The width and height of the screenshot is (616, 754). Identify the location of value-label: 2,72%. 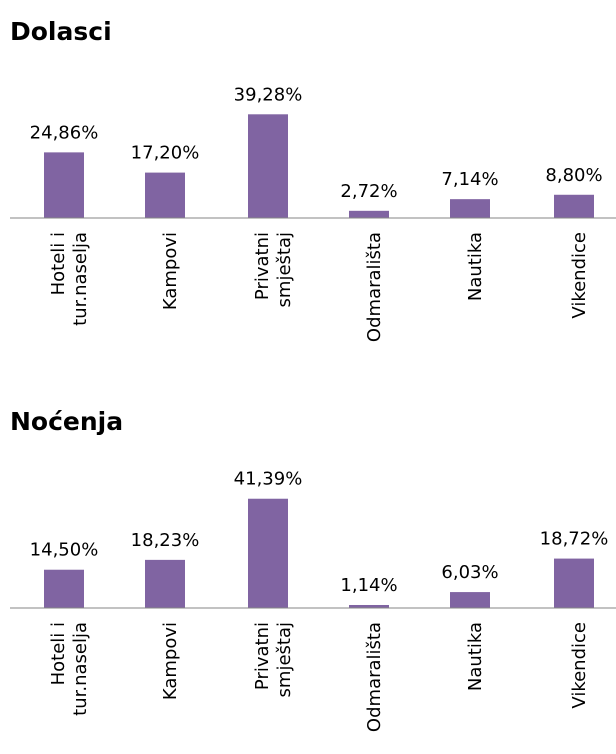
(368, 191).